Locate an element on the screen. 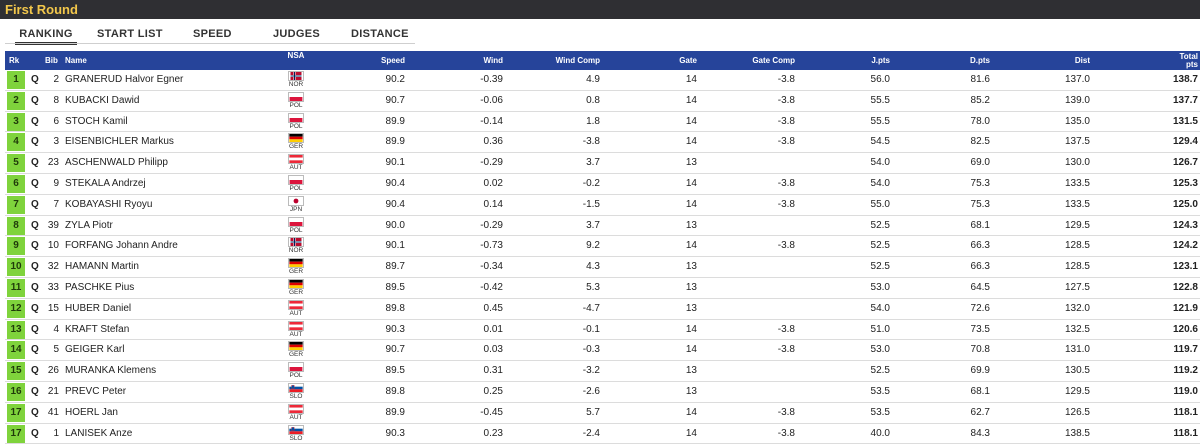 The width and height of the screenshot is (1200, 445). nsa-flag: SLO is located at coordinates (296, 434).